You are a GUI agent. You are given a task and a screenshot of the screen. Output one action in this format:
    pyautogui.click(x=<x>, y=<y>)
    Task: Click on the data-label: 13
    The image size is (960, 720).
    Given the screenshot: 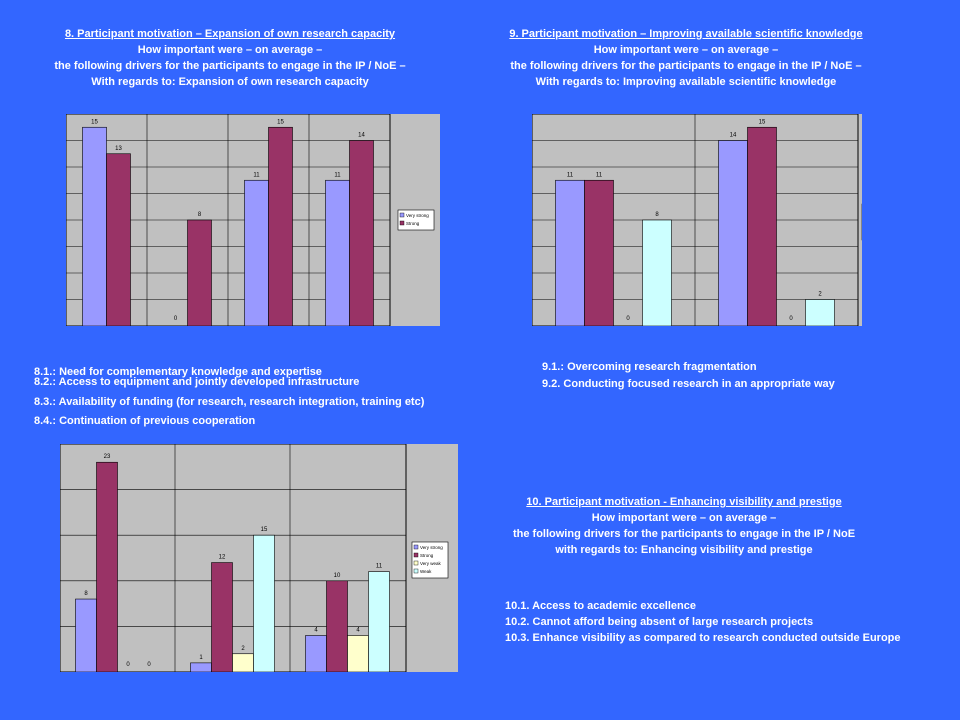 What is the action you would take?
    pyautogui.click(x=118, y=149)
    